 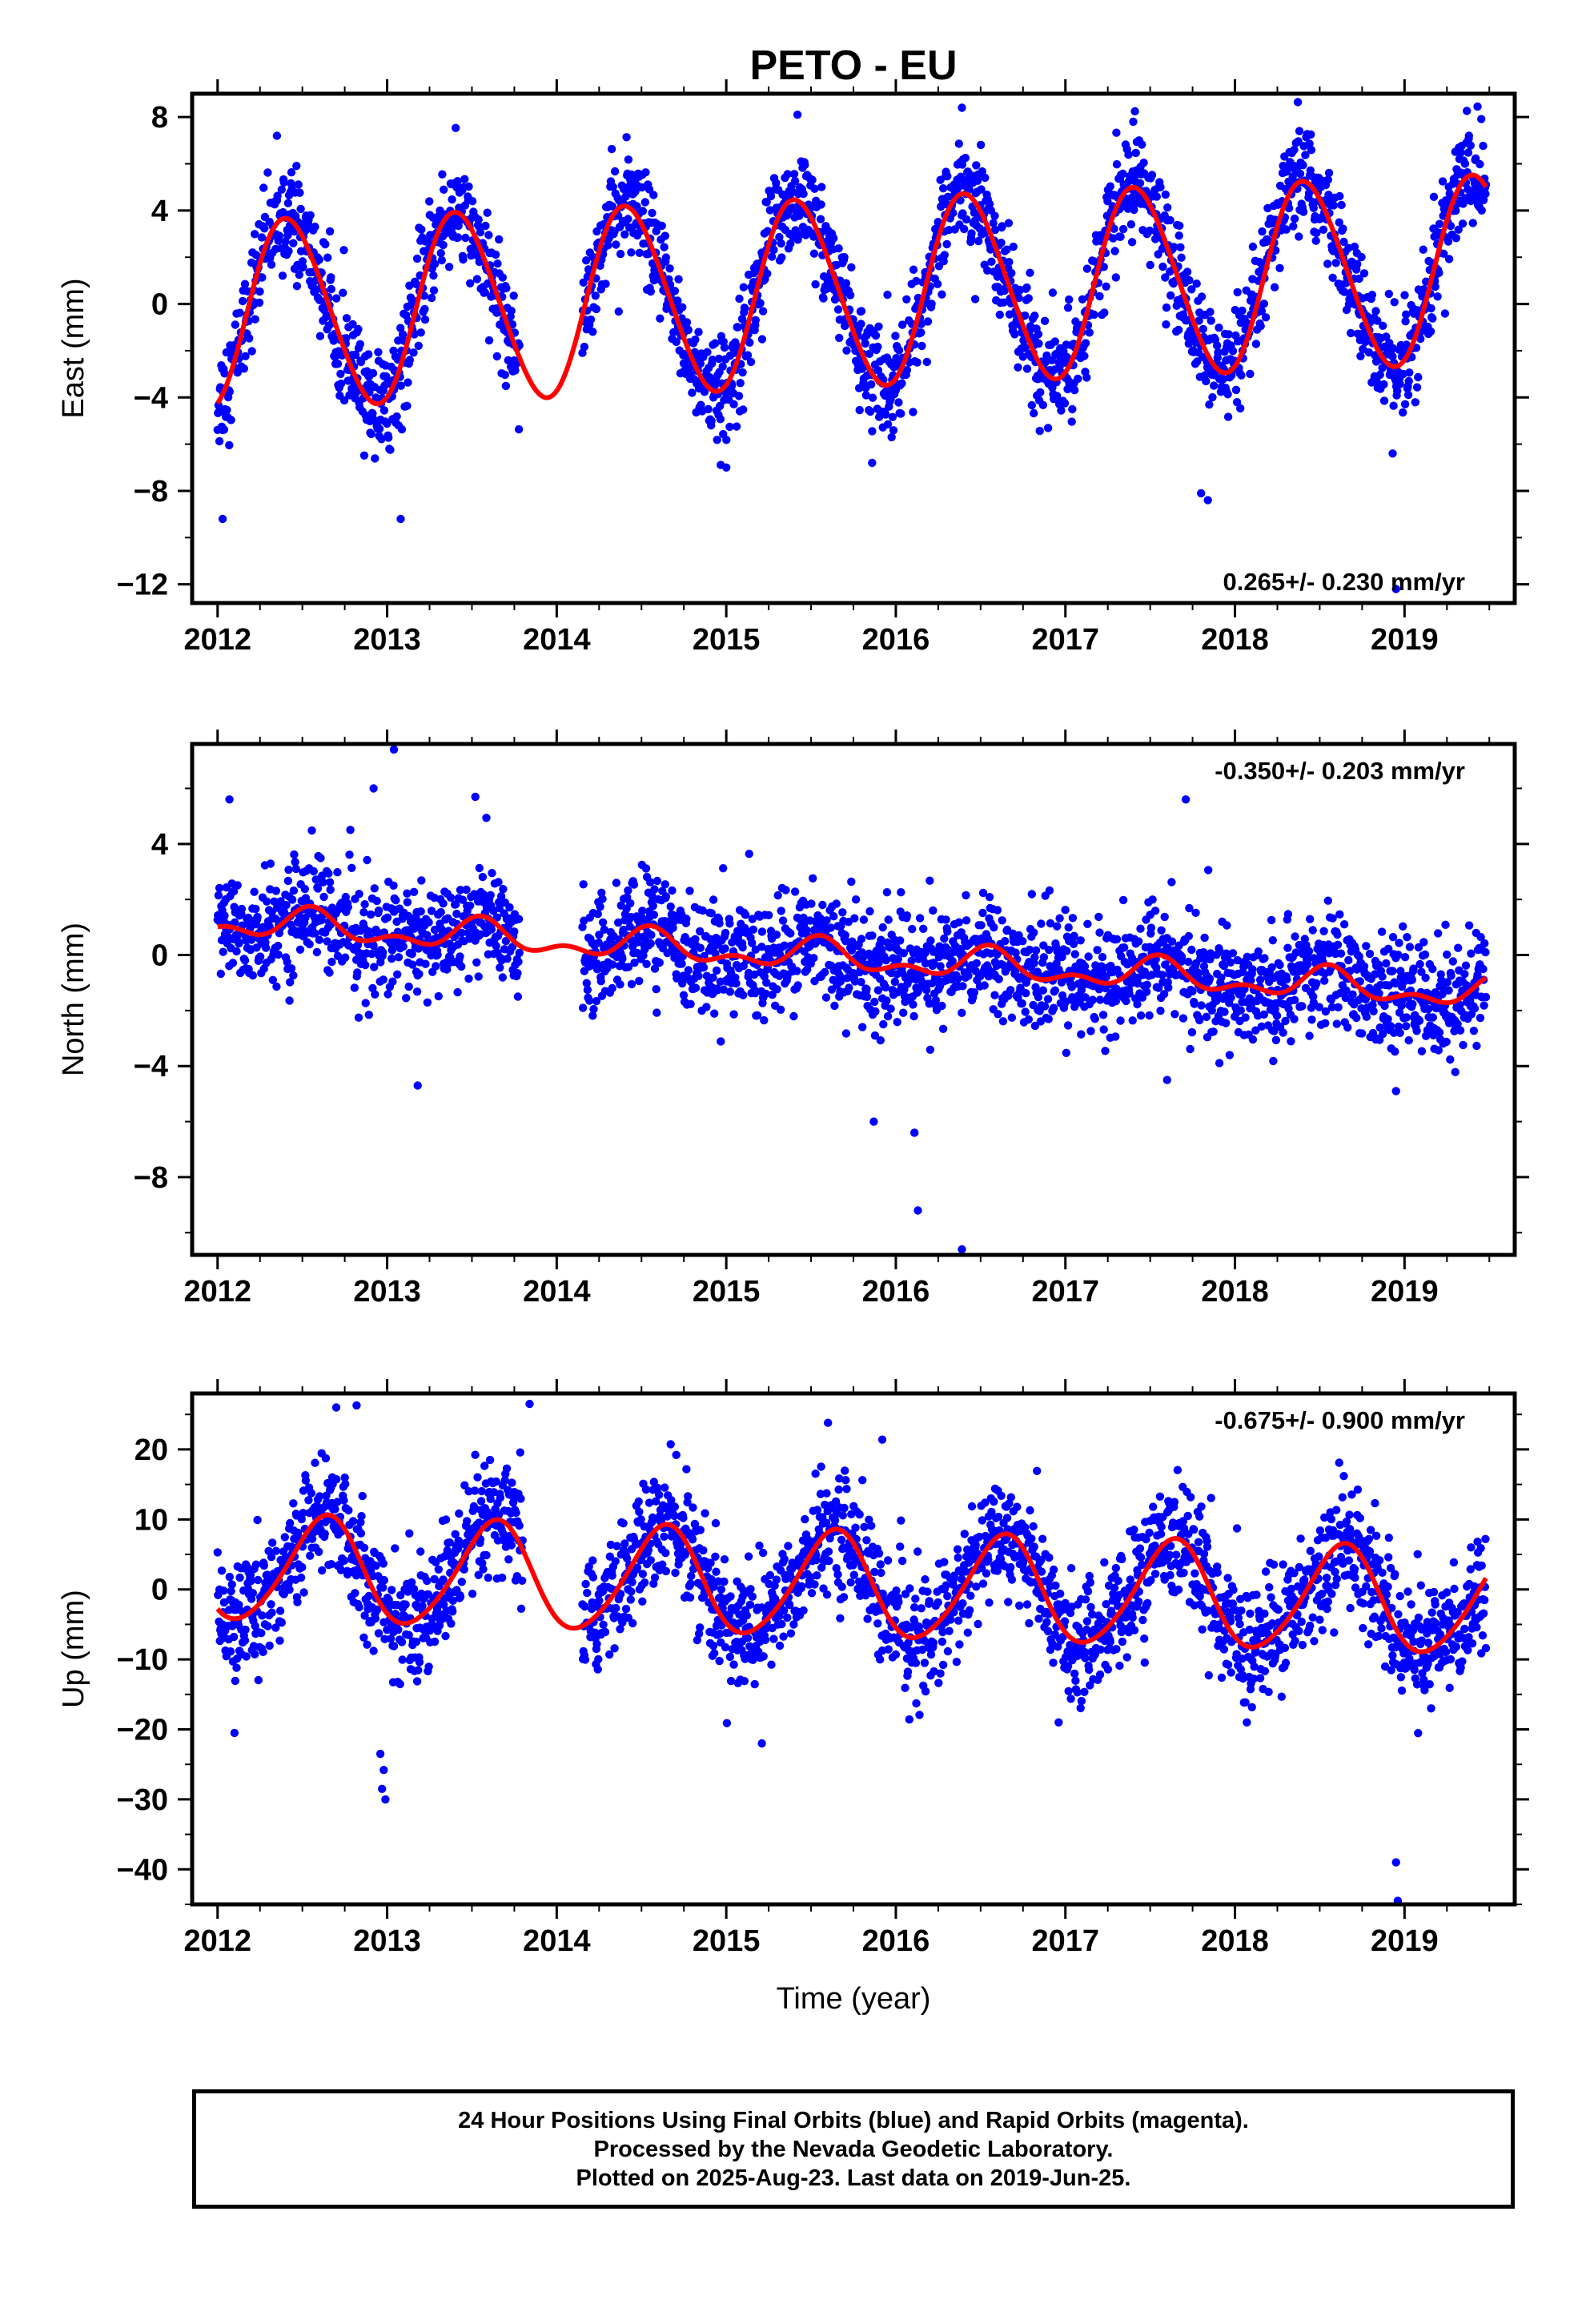 I want to click on east-y-axis-title: East (mm), so click(x=74, y=348).